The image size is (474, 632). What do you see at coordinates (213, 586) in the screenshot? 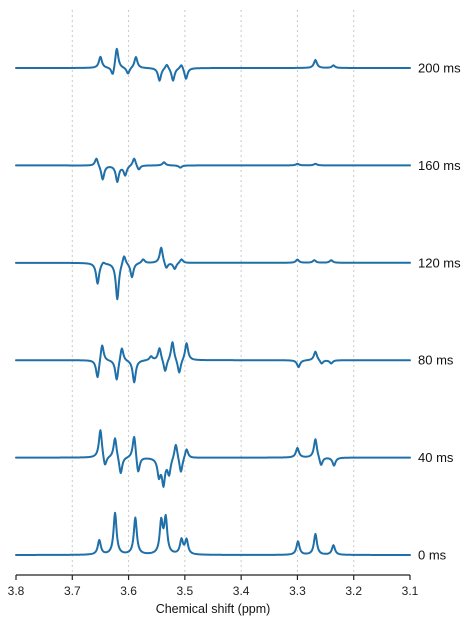
I see `x-axis: 3.8 3.7 3.6 3.5 3.4 3.3 3.2 3.1` at bounding box center [213, 586].